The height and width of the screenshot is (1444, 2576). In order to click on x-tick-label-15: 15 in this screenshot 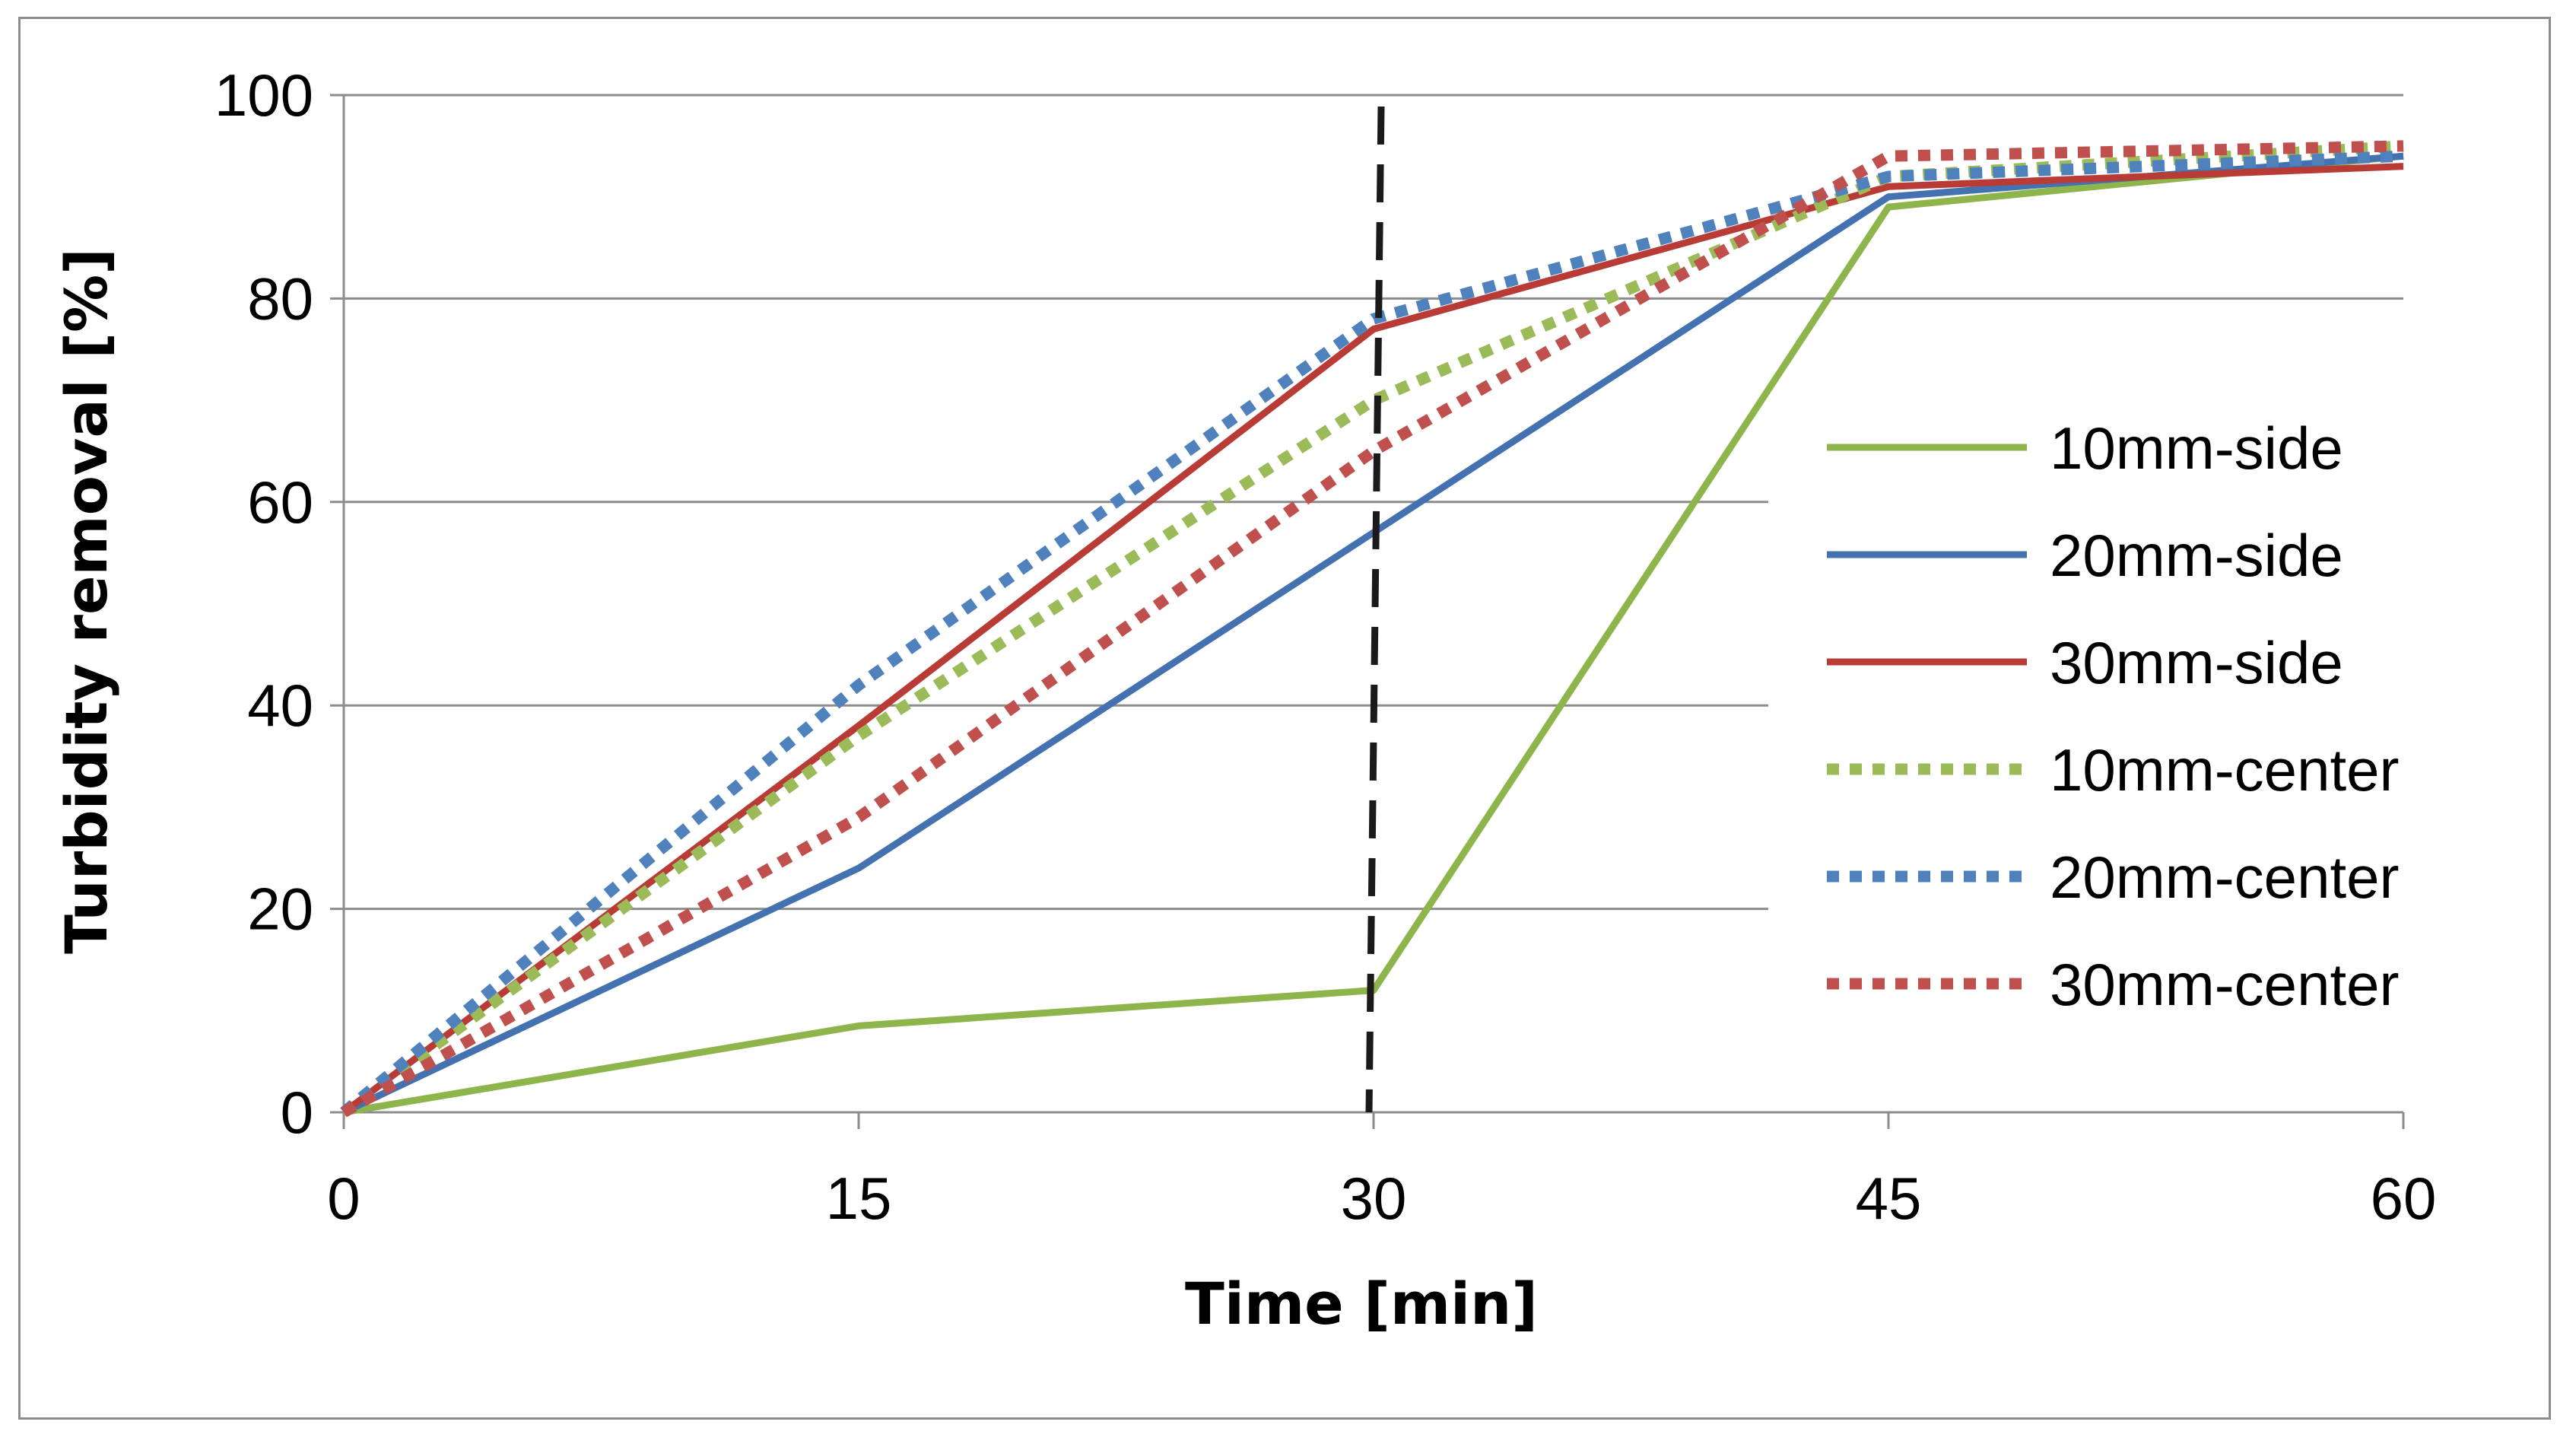, I will do `click(859, 1198)`.